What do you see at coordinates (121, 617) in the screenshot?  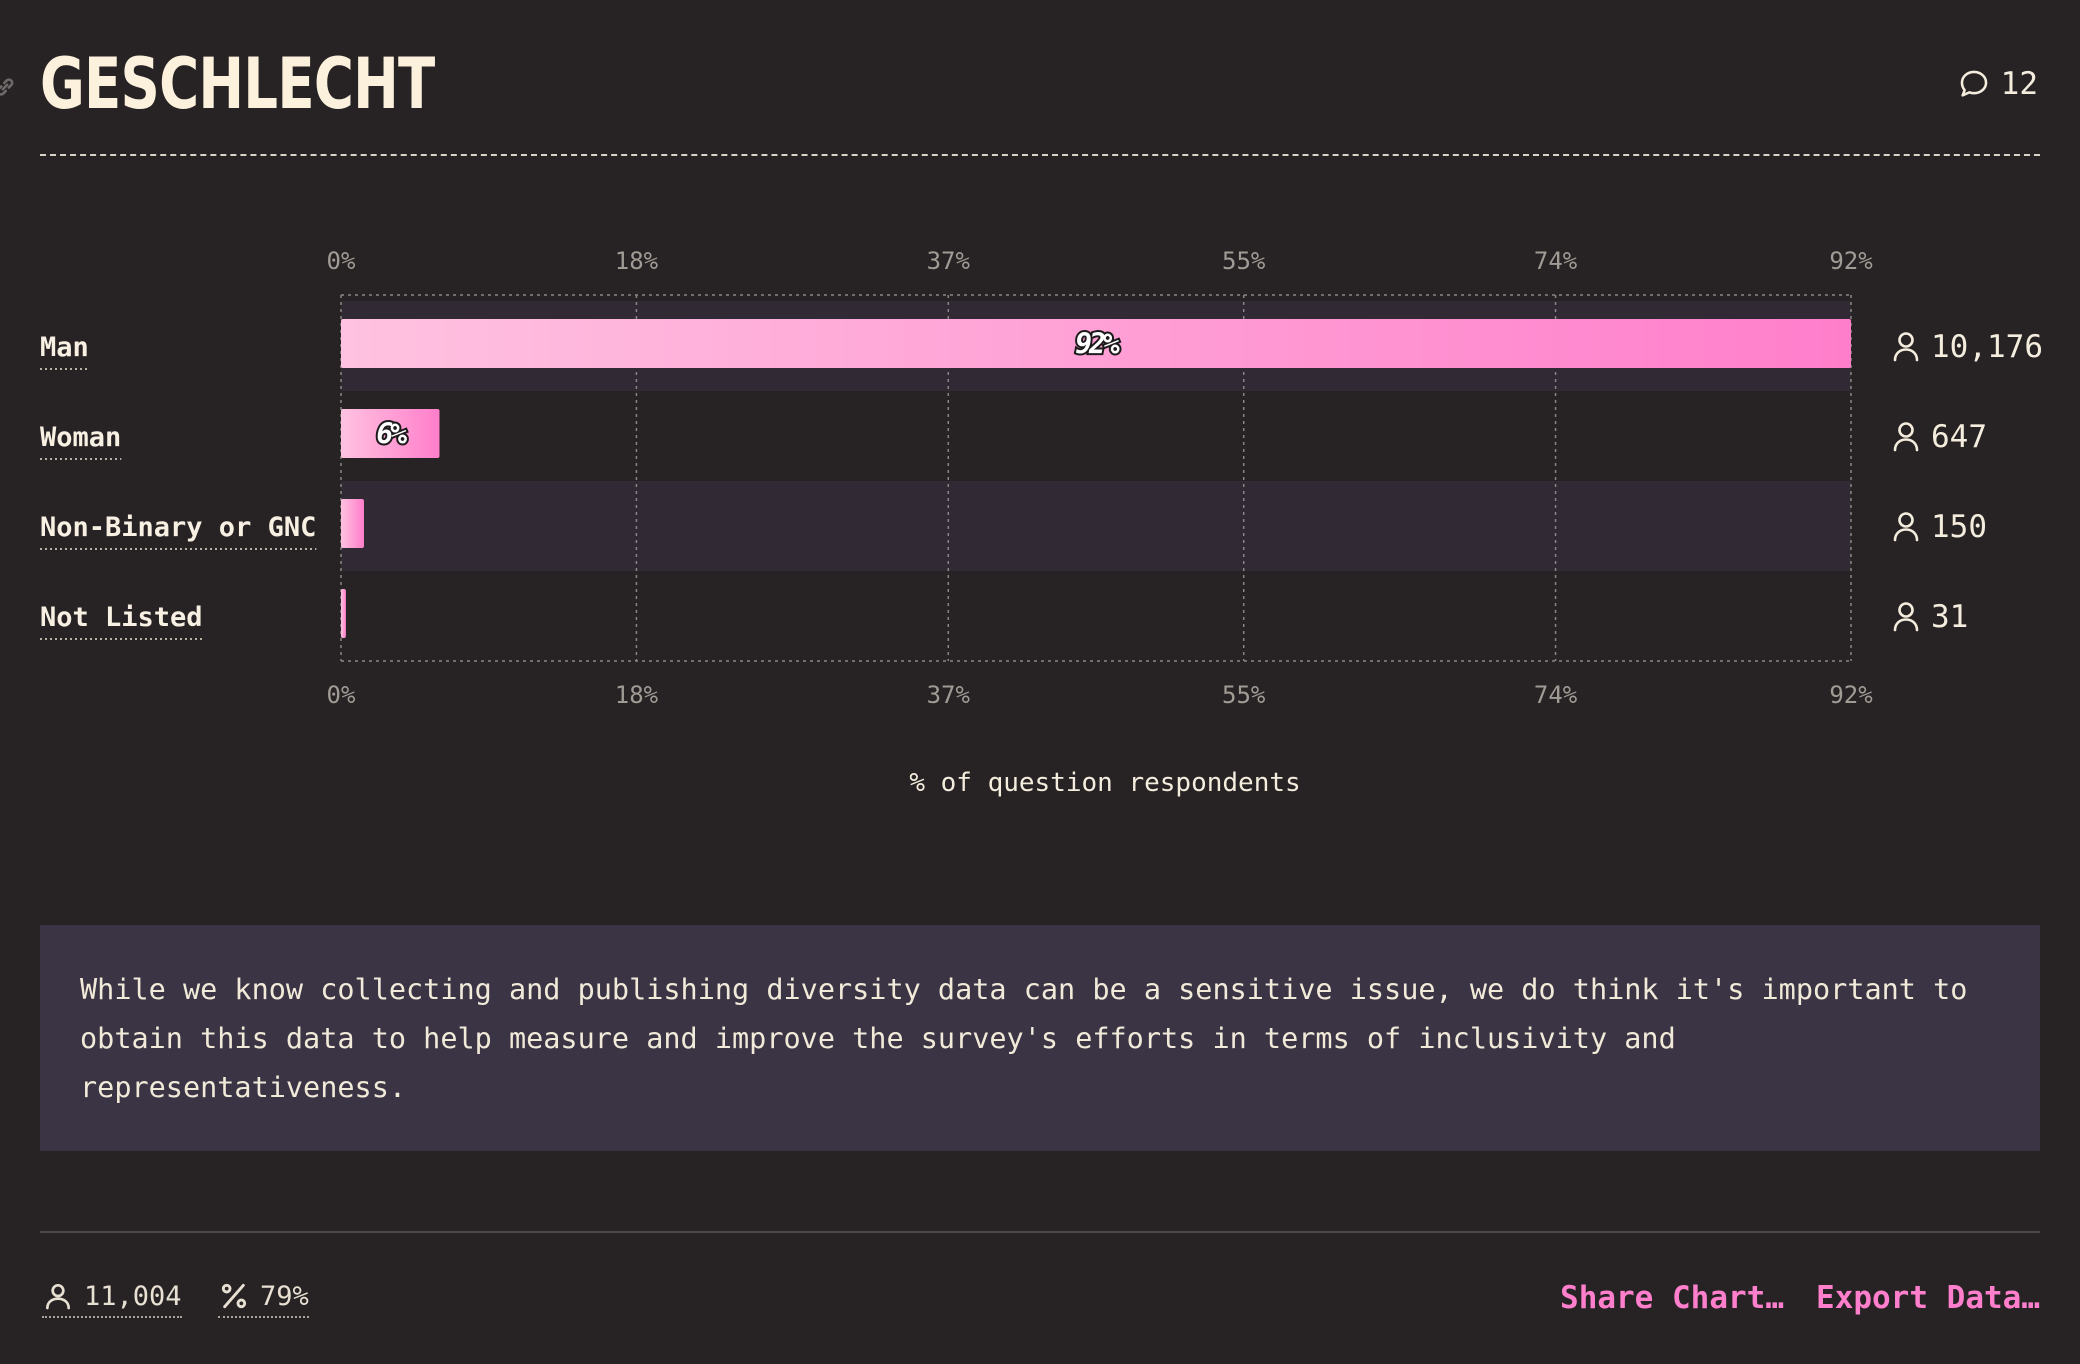 I see `category-label: Not Listed` at bounding box center [121, 617].